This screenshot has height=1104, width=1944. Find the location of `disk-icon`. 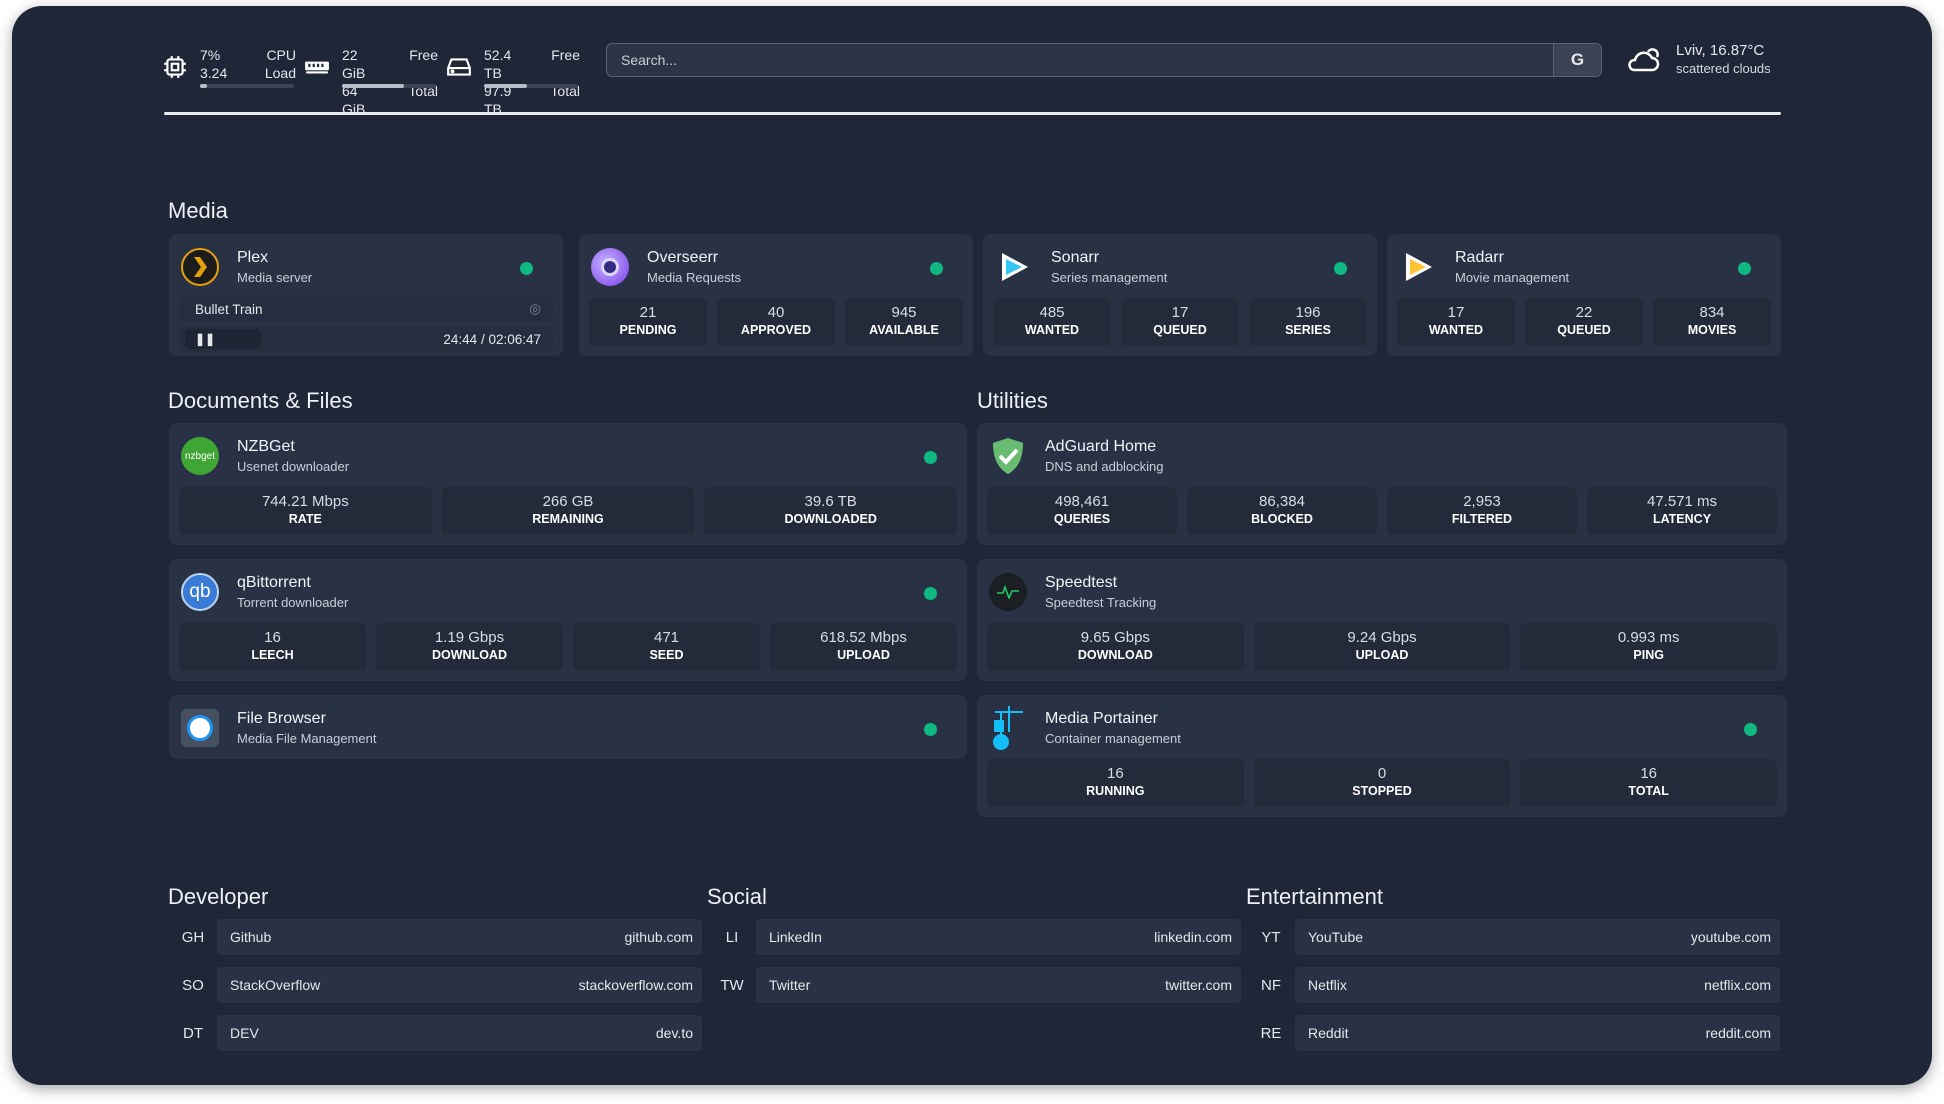

disk-icon is located at coordinates (459, 67).